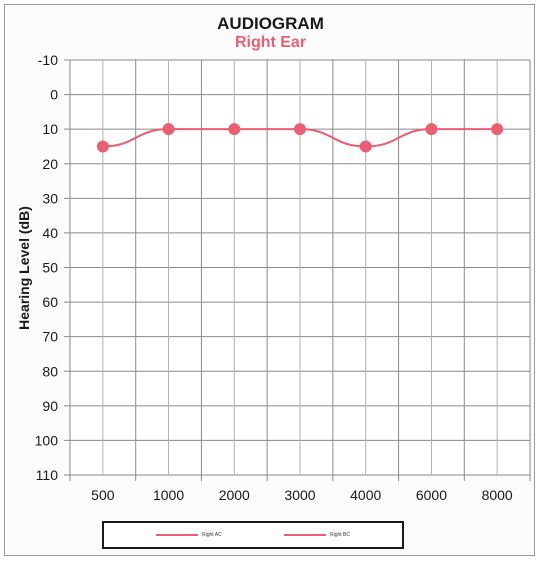  I want to click on y-tick-label: -10, so click(48, 60).